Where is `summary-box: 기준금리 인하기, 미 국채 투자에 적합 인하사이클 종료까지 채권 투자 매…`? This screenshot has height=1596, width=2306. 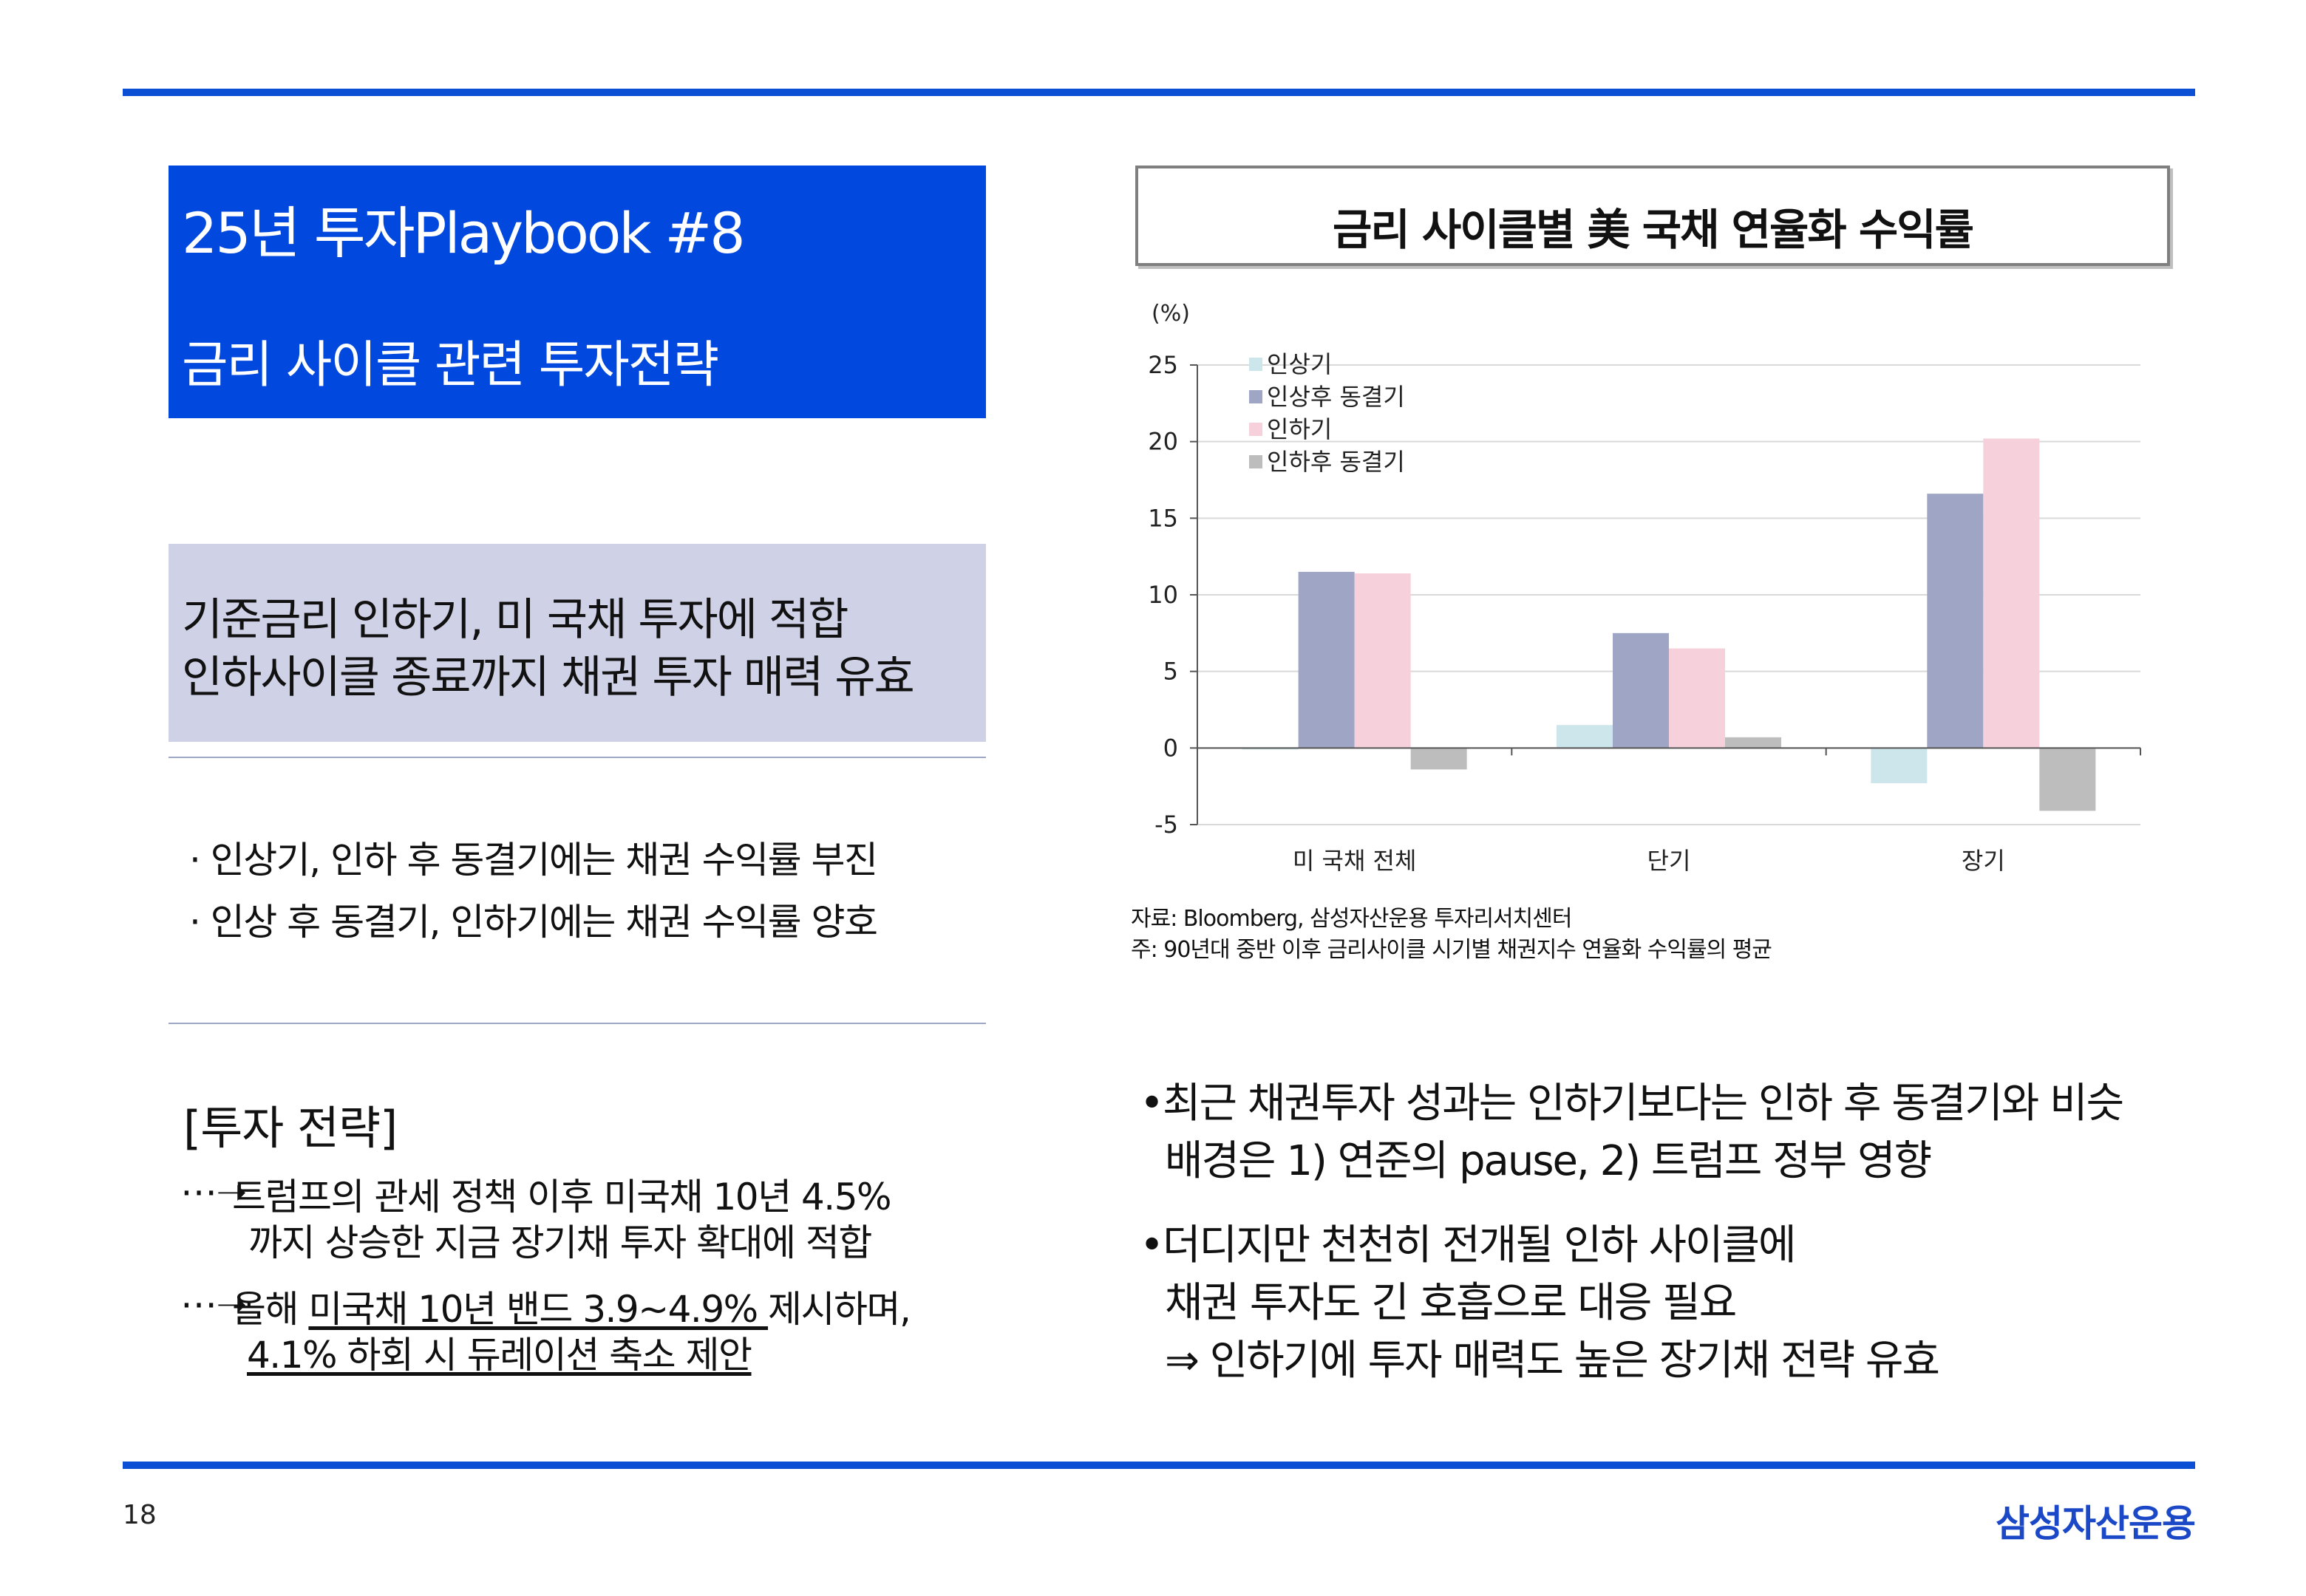
summary-box: 기준금리 인하기, 미 국채 투자에 적합 인하사이클 종료까지 채권 투자 매… is located at coordinates (578, 643).